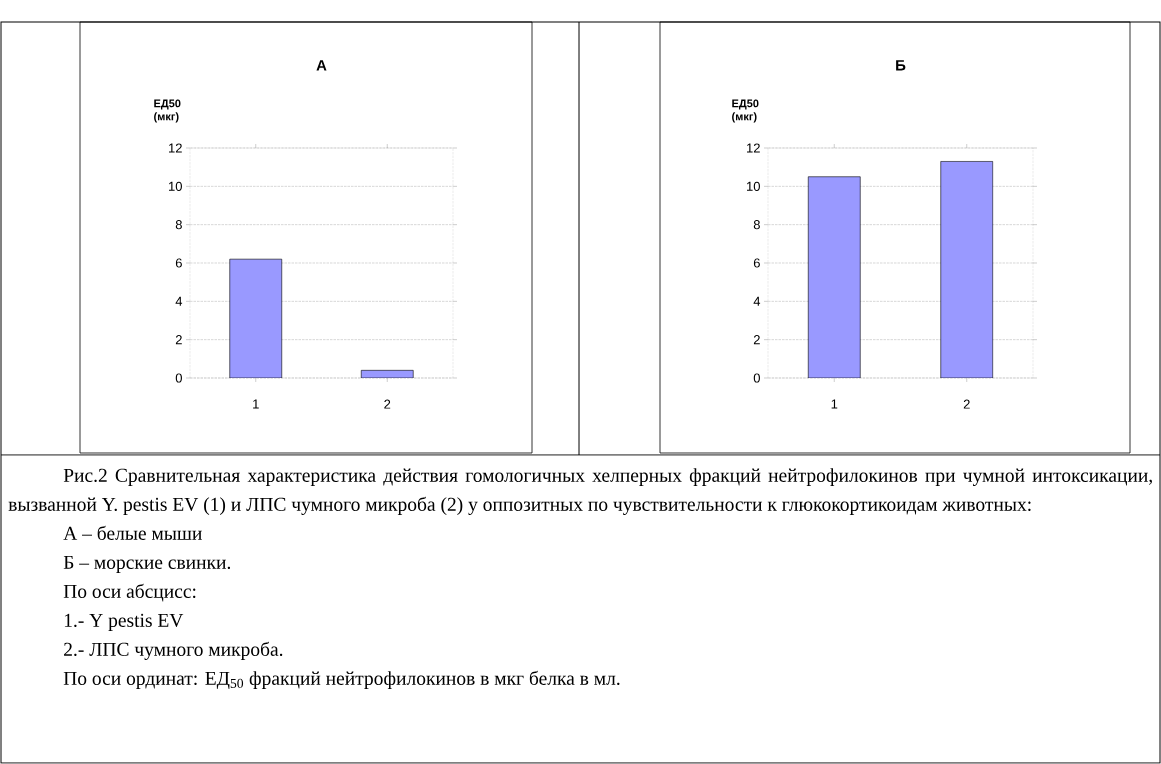 Image resolution: width=1161 pixels, height=764 pixels. What do you see at coordinates (580, 491) in the screenshot?
I see `text: Рис.2 Сравнительная характеристика действия гомологичных хелперных фракций нейтрофилокинов при чумной интоксикации, вызванной Y. pestis EV (1) и ЛПС чумного микроба (2) у оппозитных по чувствительности к глюкокортикоидам животных:` at bounding box center [580, 491].